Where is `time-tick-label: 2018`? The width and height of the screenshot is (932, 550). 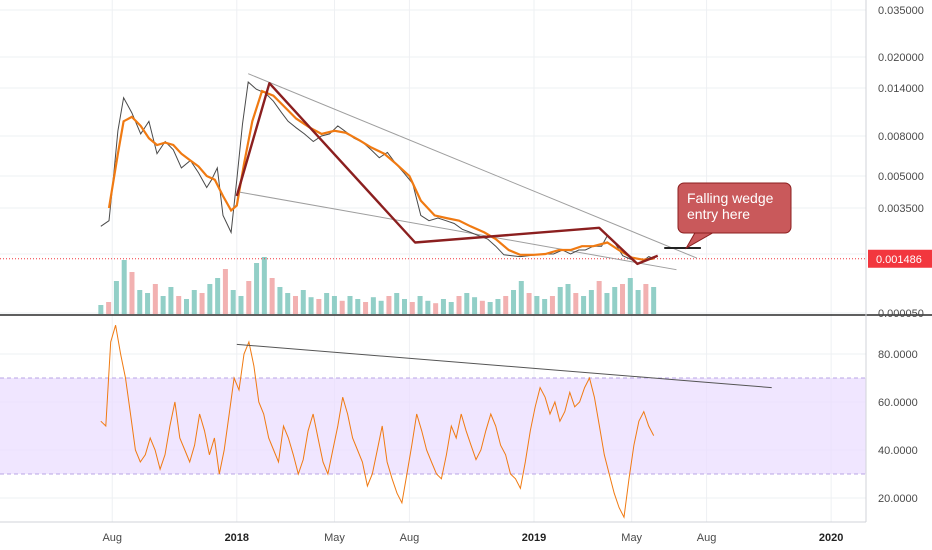 time-tick-label: 2018 is located at coordinates (237, 538).